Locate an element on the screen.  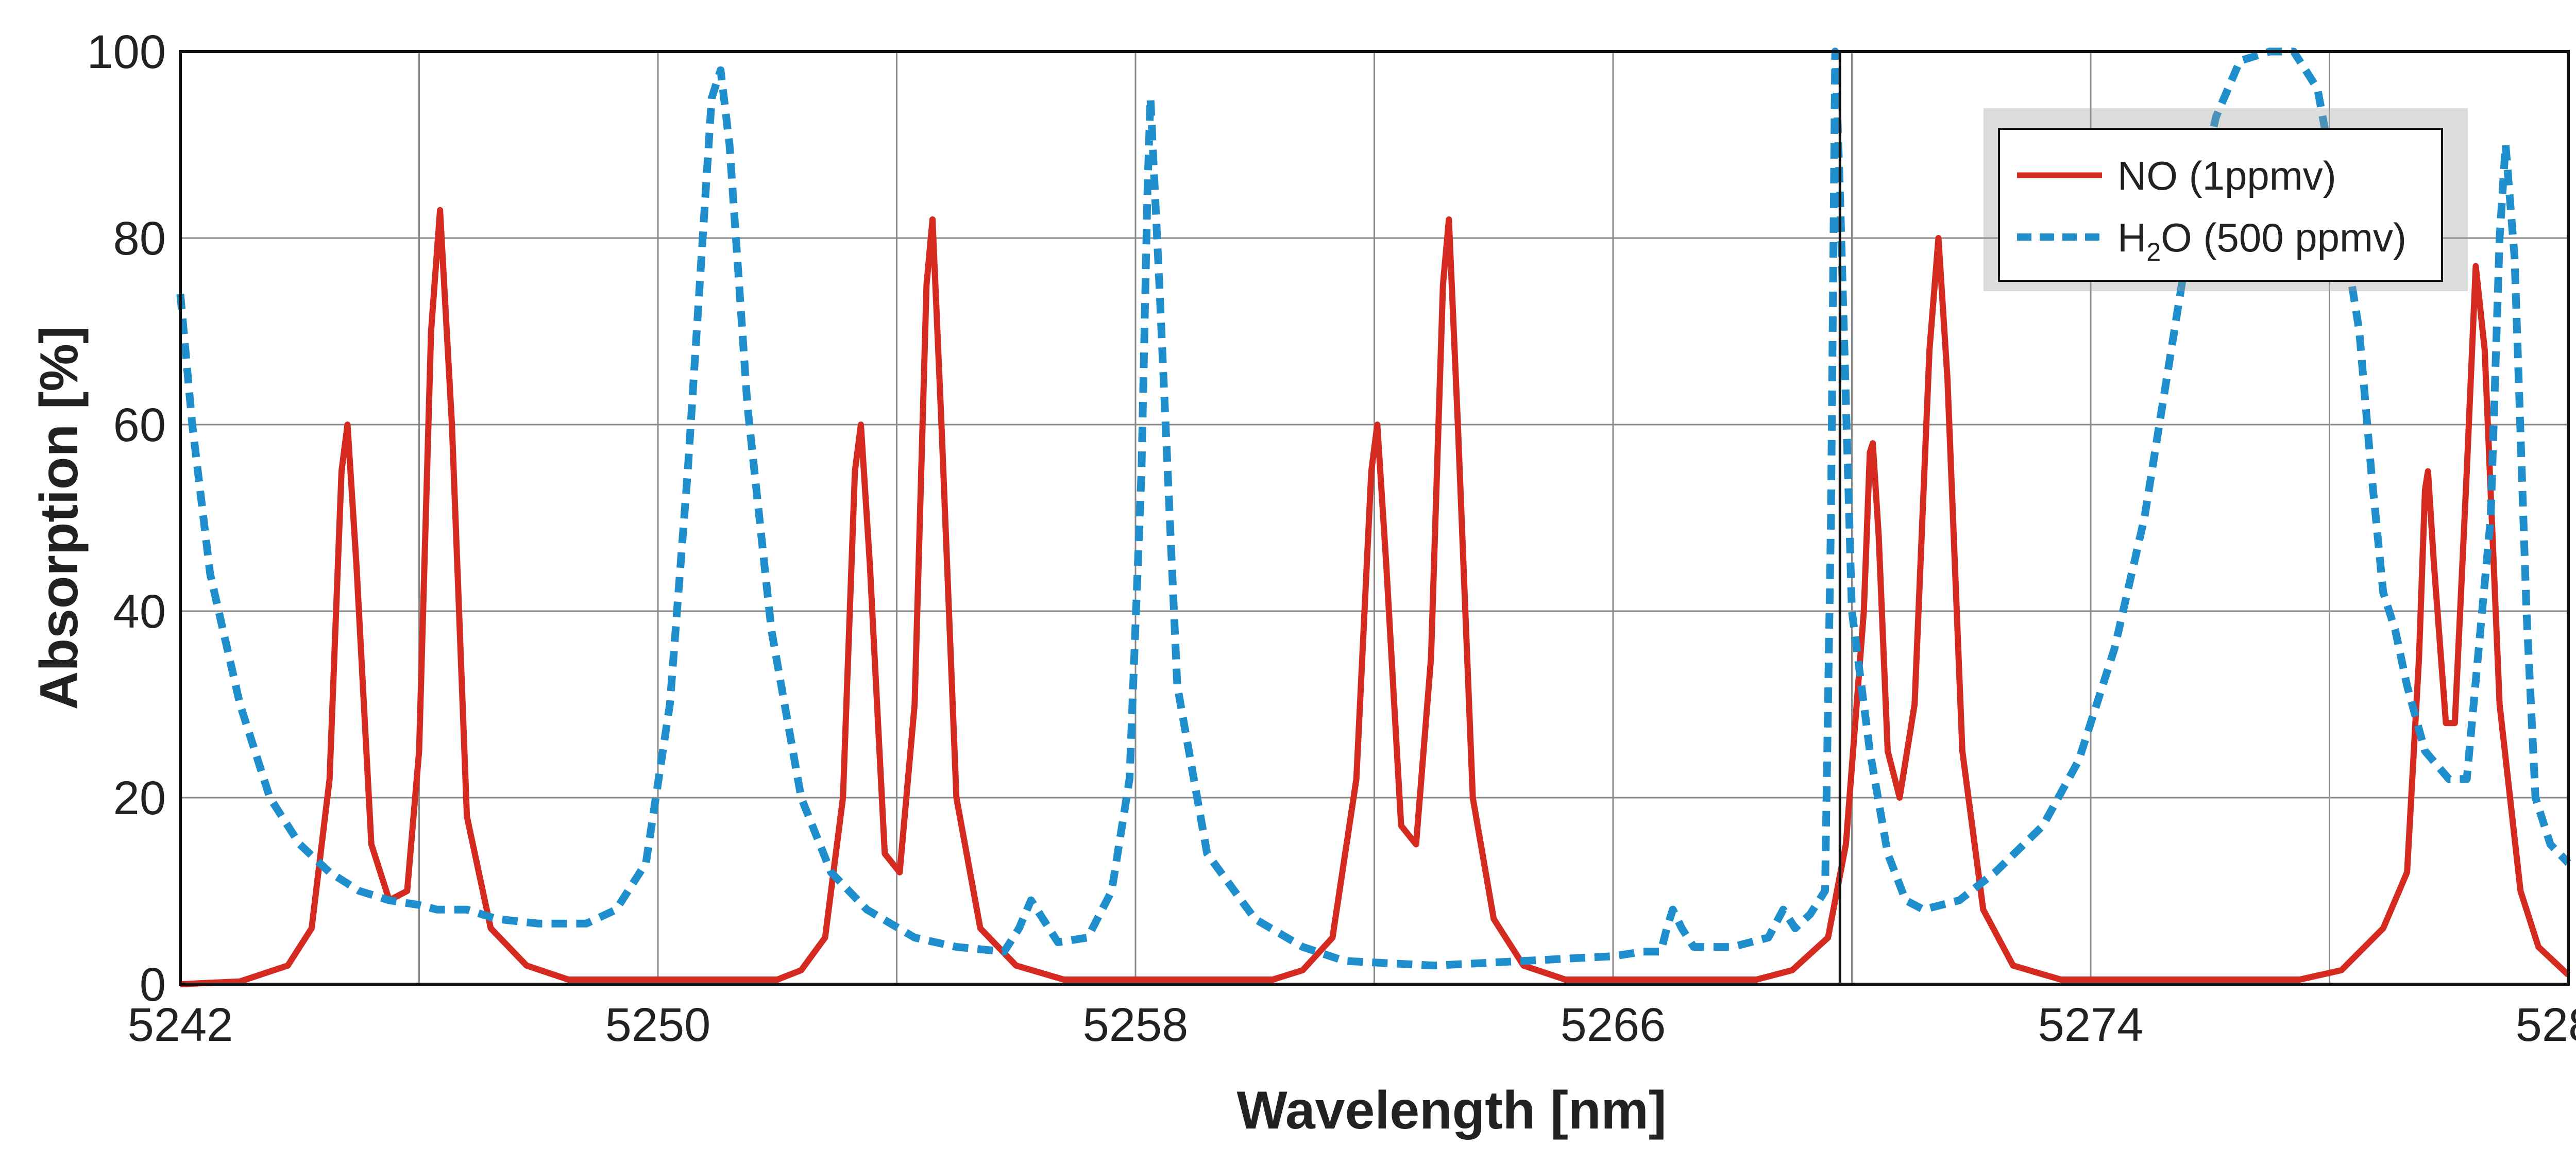
legend: NO (1ppmv) H2O (500 ppmv) is located at coordinates (2226, 199).